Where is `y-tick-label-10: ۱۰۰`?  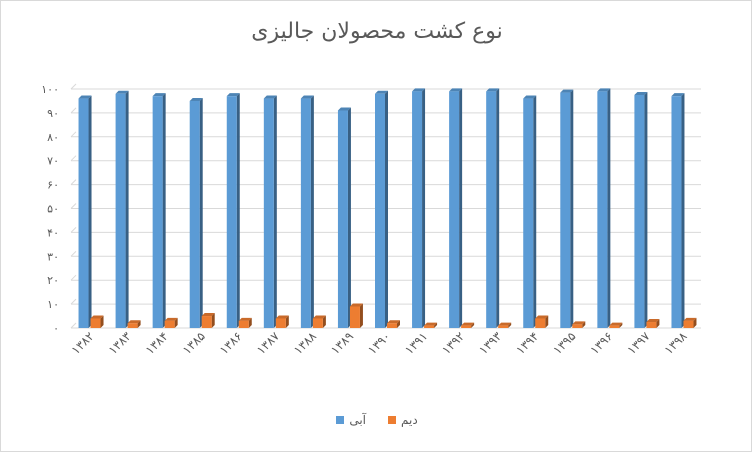
y-tick-label-10: ۱۰۰ is located at coordinates (50, 89).